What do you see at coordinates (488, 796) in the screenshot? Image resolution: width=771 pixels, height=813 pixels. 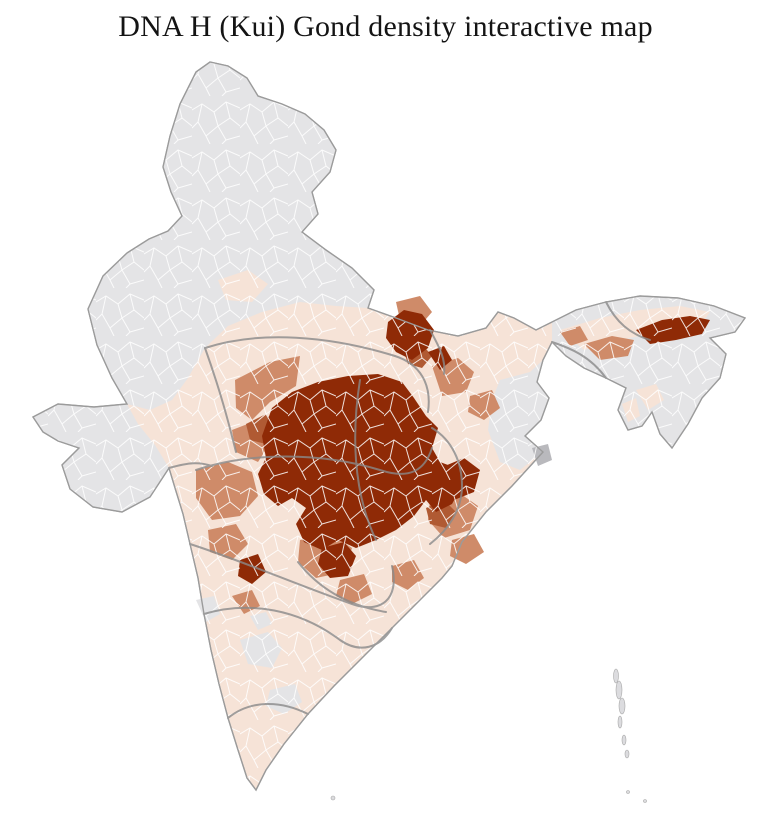 I see `small-islet-dots` at bounding box center [488, 796].